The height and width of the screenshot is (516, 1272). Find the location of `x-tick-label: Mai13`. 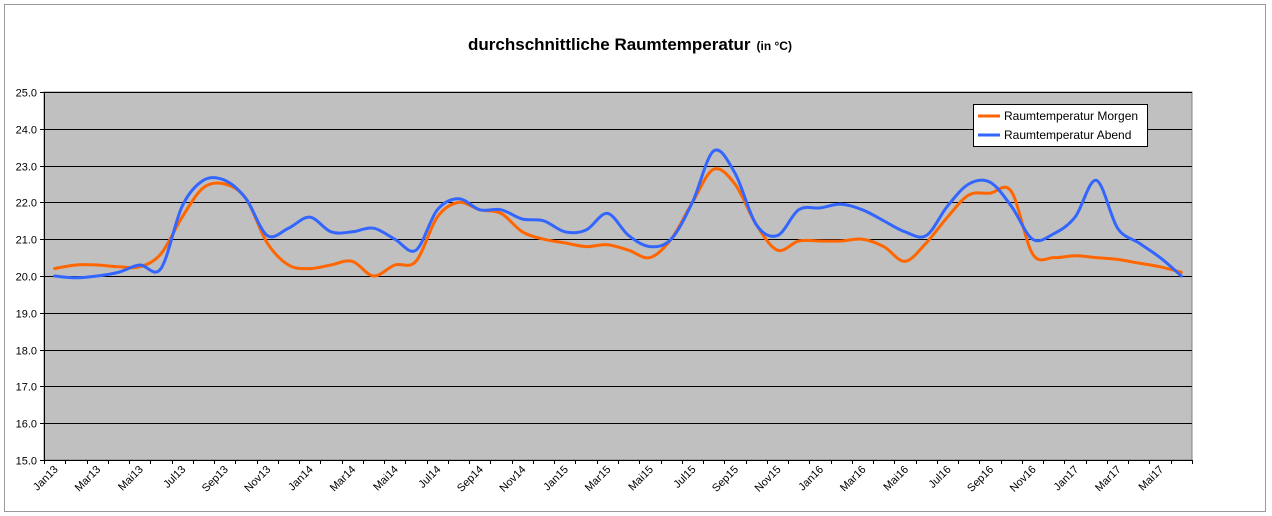

x-tick-label: Mai13 is located at coordinates (131, 479).